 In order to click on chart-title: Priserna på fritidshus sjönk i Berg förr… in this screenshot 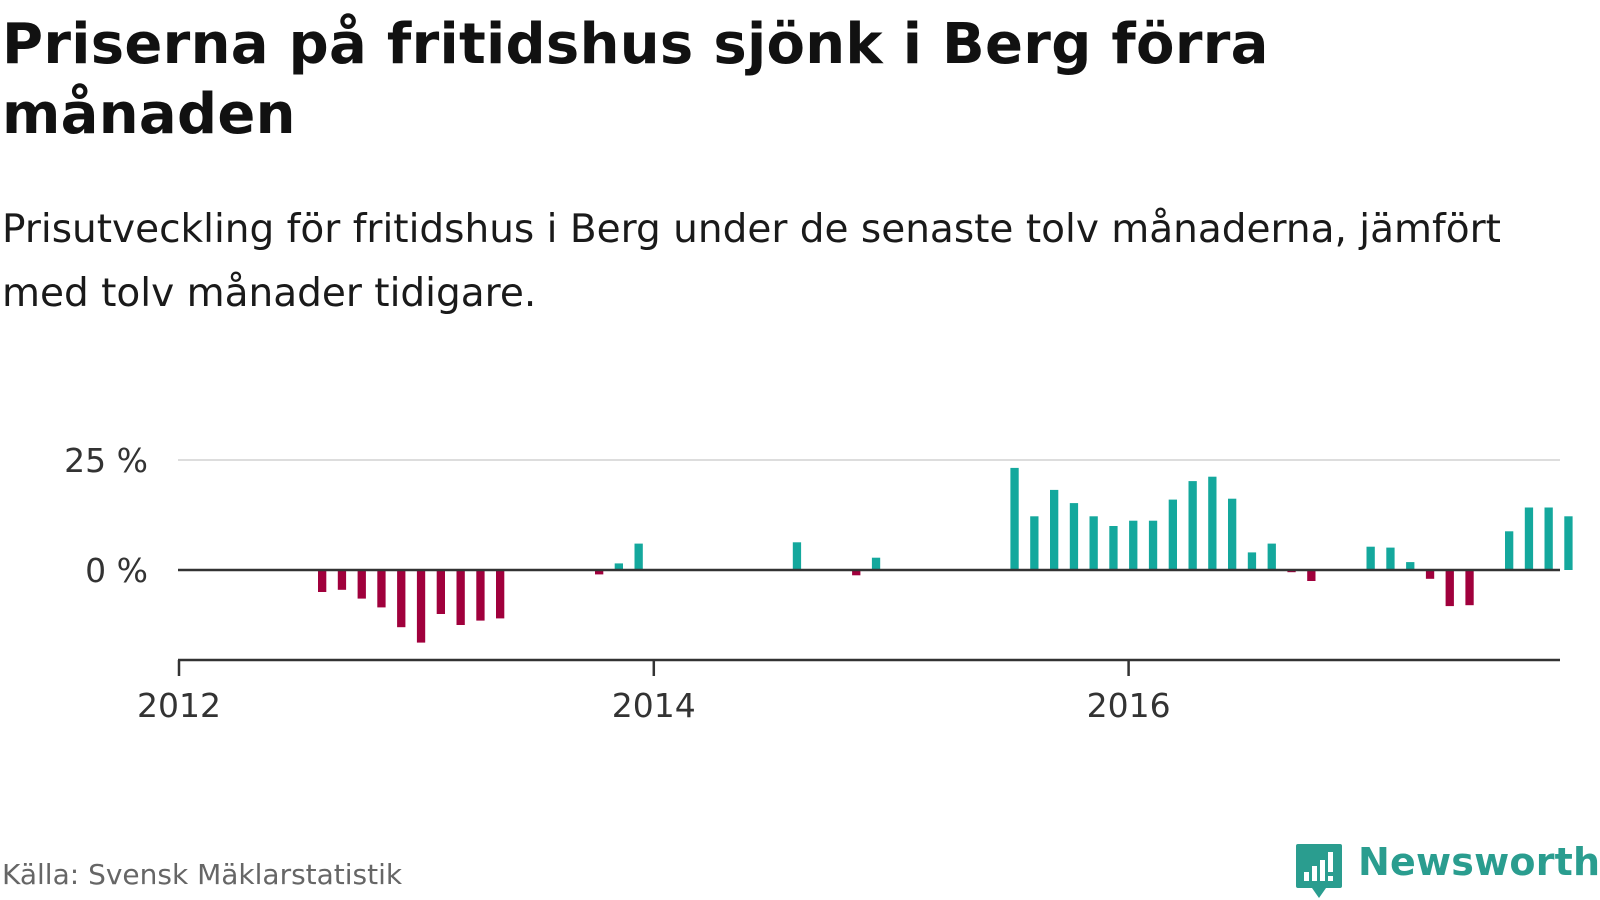, I will do `click(635, 79)`.